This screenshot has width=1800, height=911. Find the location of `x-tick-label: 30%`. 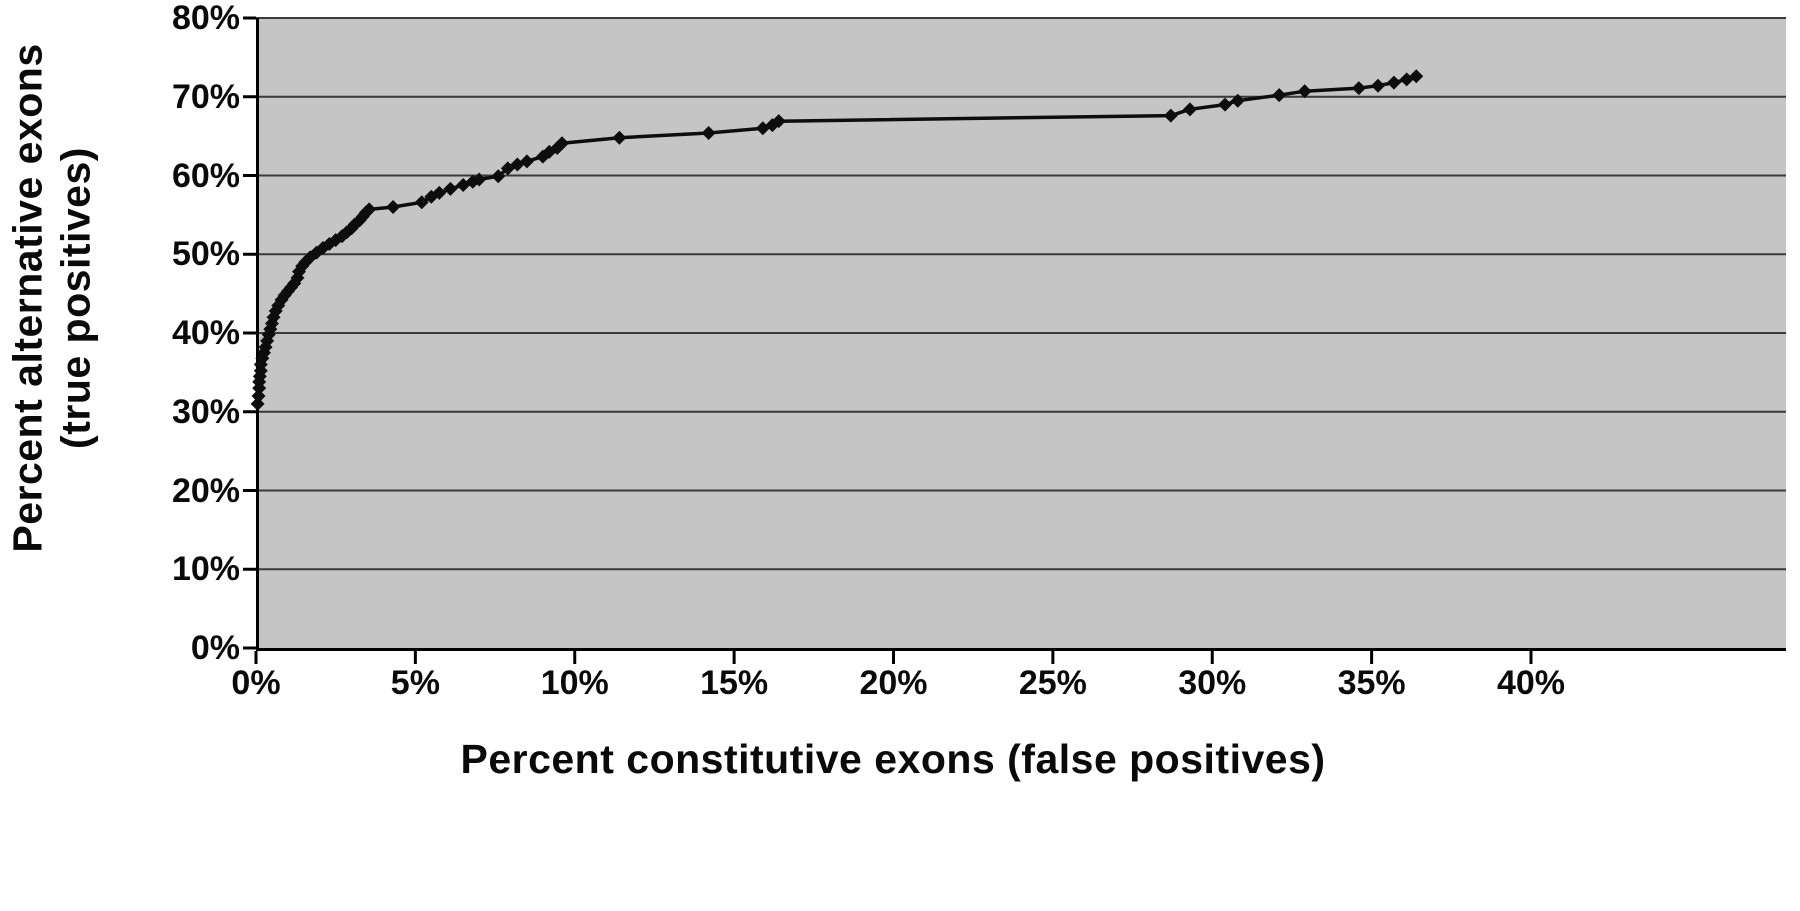

x-tick-label: 30% is located at coordinates (1212, 683).